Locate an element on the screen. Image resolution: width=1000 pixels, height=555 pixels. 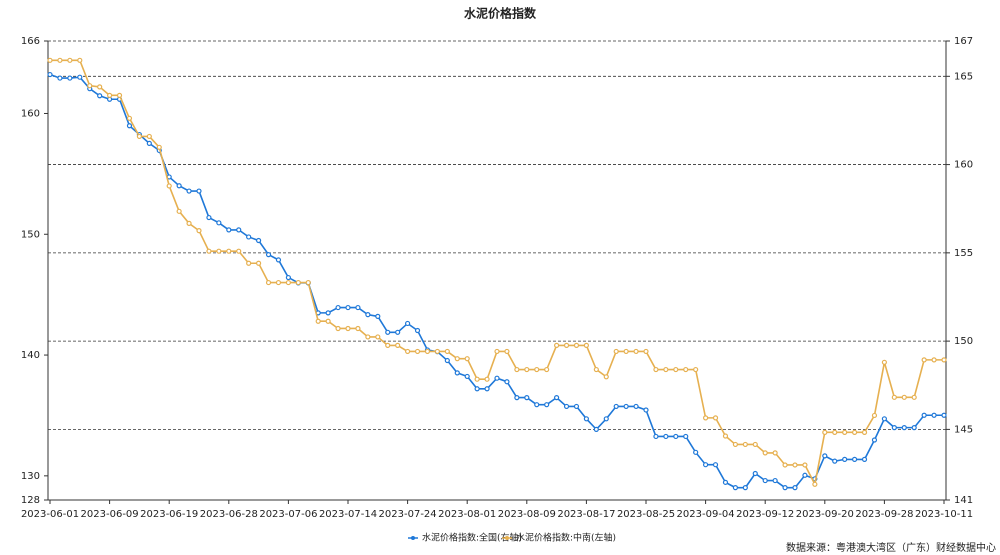
y2-tick-label: 165 is located at coordinates (963, 76).